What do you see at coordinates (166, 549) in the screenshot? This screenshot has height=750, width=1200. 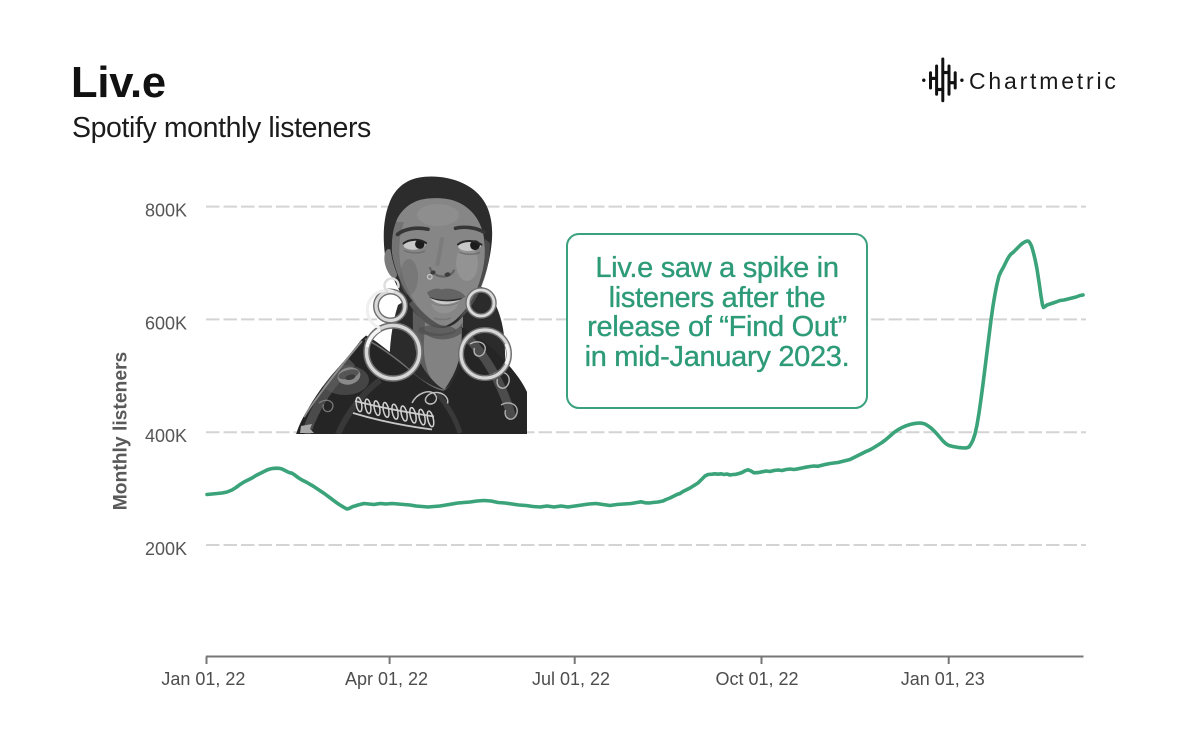 I see `svg-text: 200K` at bounding box center [166, 549].